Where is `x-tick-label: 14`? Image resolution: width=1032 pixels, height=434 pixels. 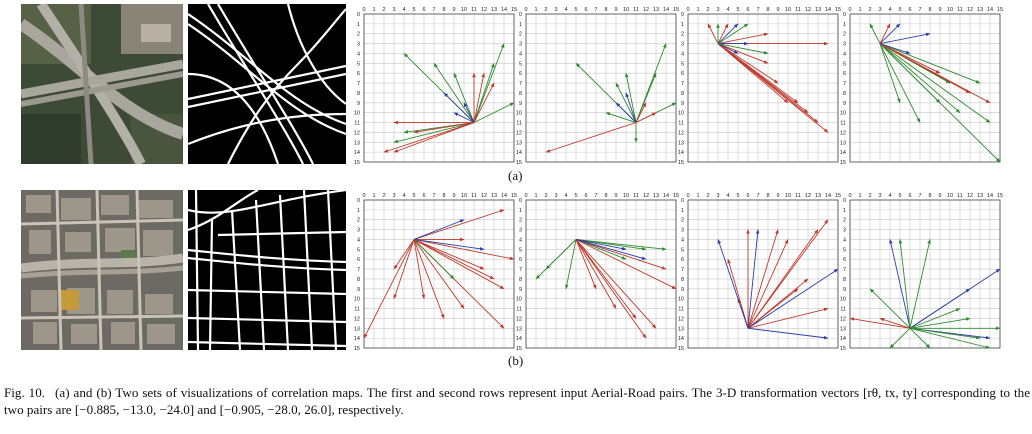 x-tick-label: 14 is located at coordinates (990, 196).